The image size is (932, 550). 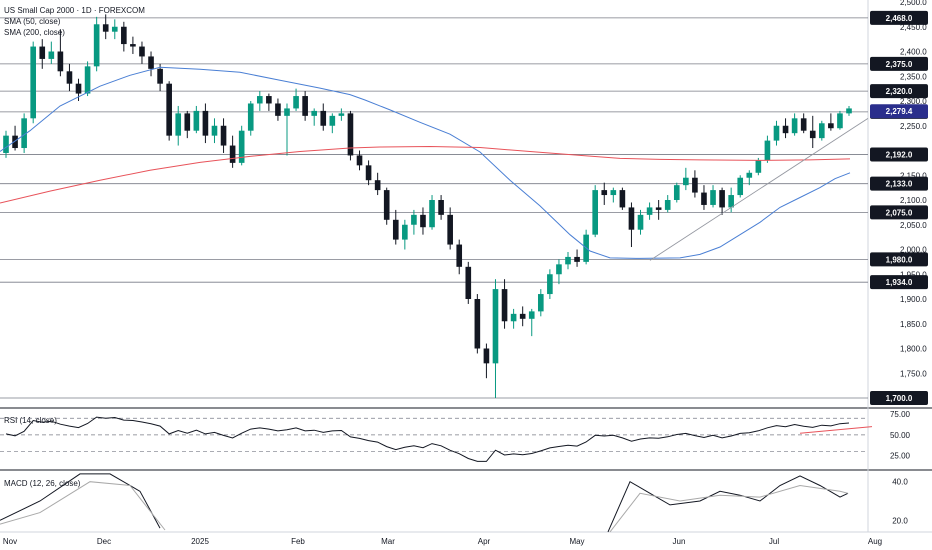 I want to click on y-tick-label: 2,350.0, so click(x=913, y=76).